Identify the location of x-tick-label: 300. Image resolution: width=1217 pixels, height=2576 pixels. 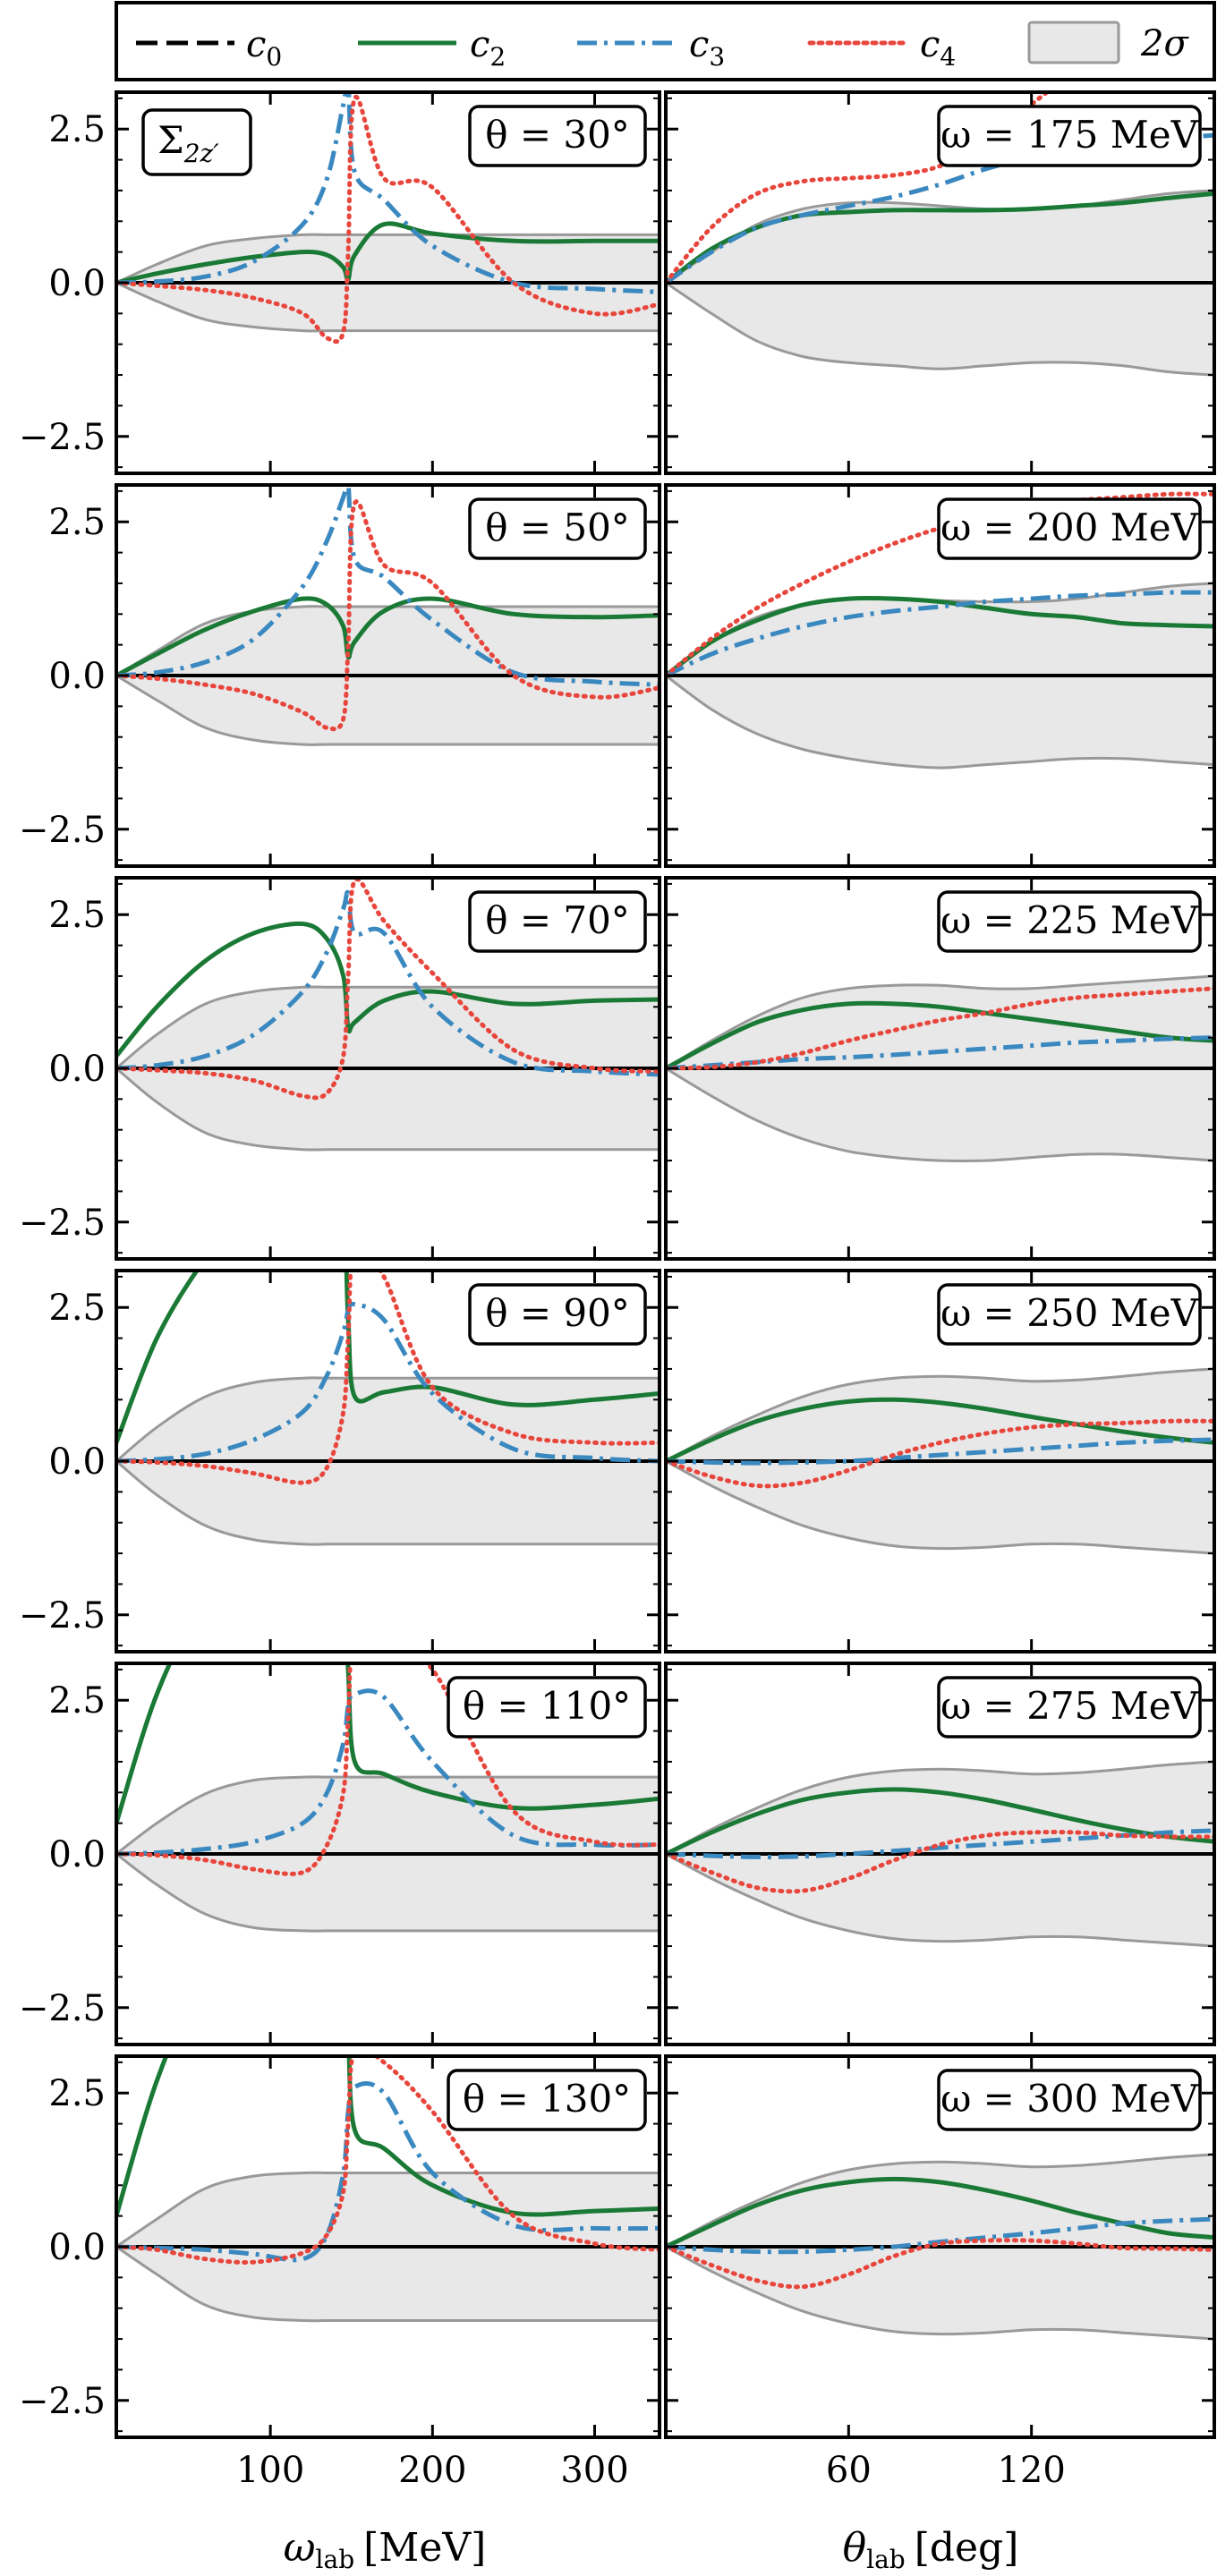
(594, 2470).